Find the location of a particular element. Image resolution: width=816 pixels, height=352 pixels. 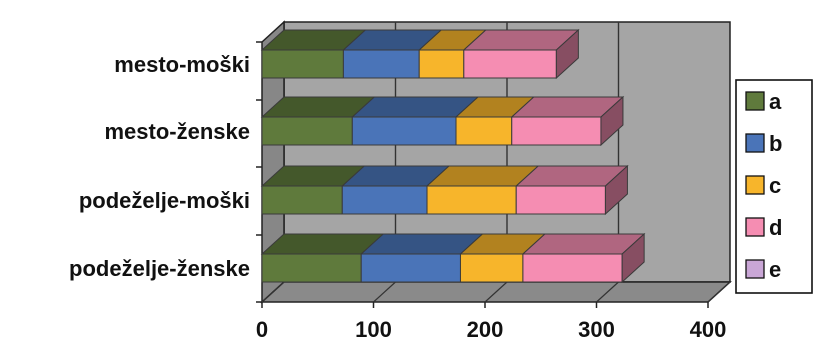

legend-swatch-e is located at coordinates (755, 269).